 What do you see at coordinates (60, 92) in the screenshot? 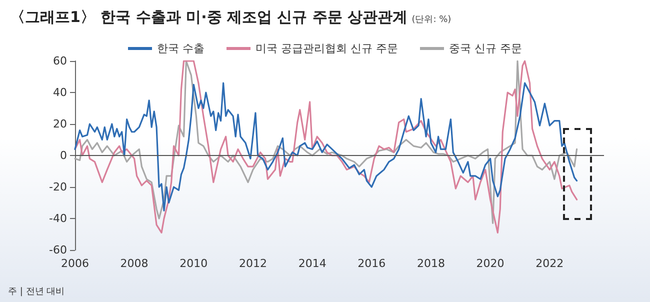
I see `y-tick-label: 40` at bounding box center [60, 92].